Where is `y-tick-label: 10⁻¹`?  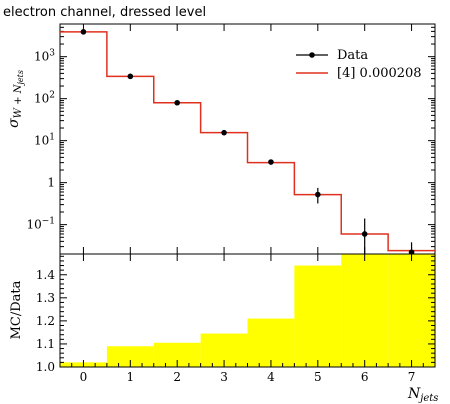
y-tick-label: 10⁻¹ is located at coordinates (40, 224).